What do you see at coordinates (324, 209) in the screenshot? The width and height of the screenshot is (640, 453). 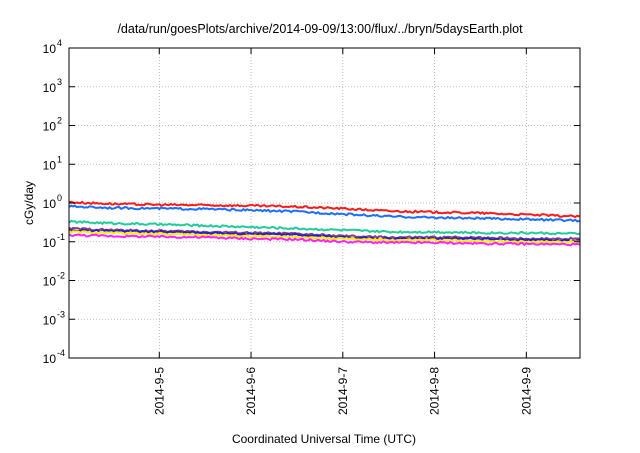 I see `series-line-red` at bounding box center [324, 209].